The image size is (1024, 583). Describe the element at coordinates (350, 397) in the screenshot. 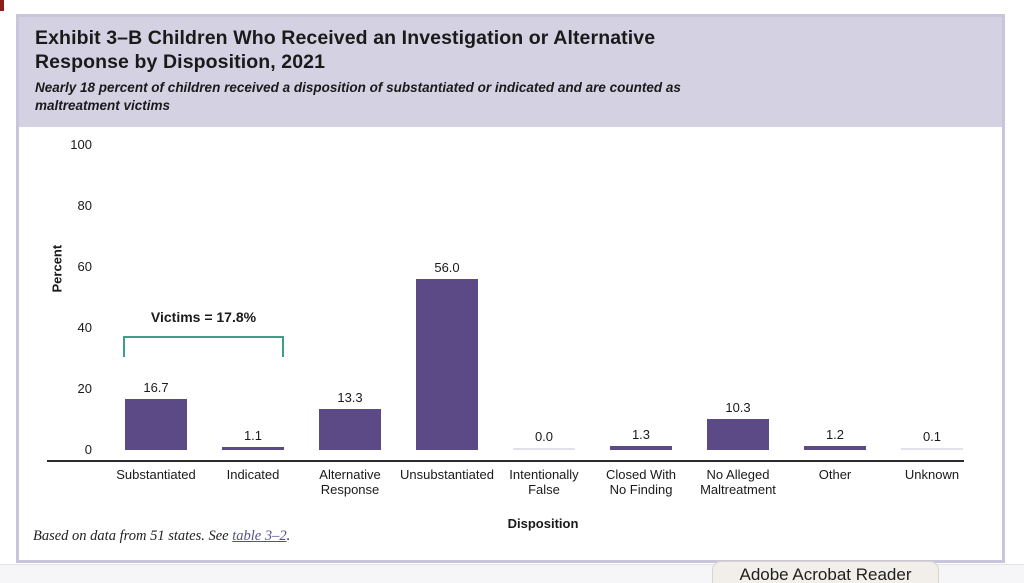

I see `bar-value-label: 13.3` at that location.